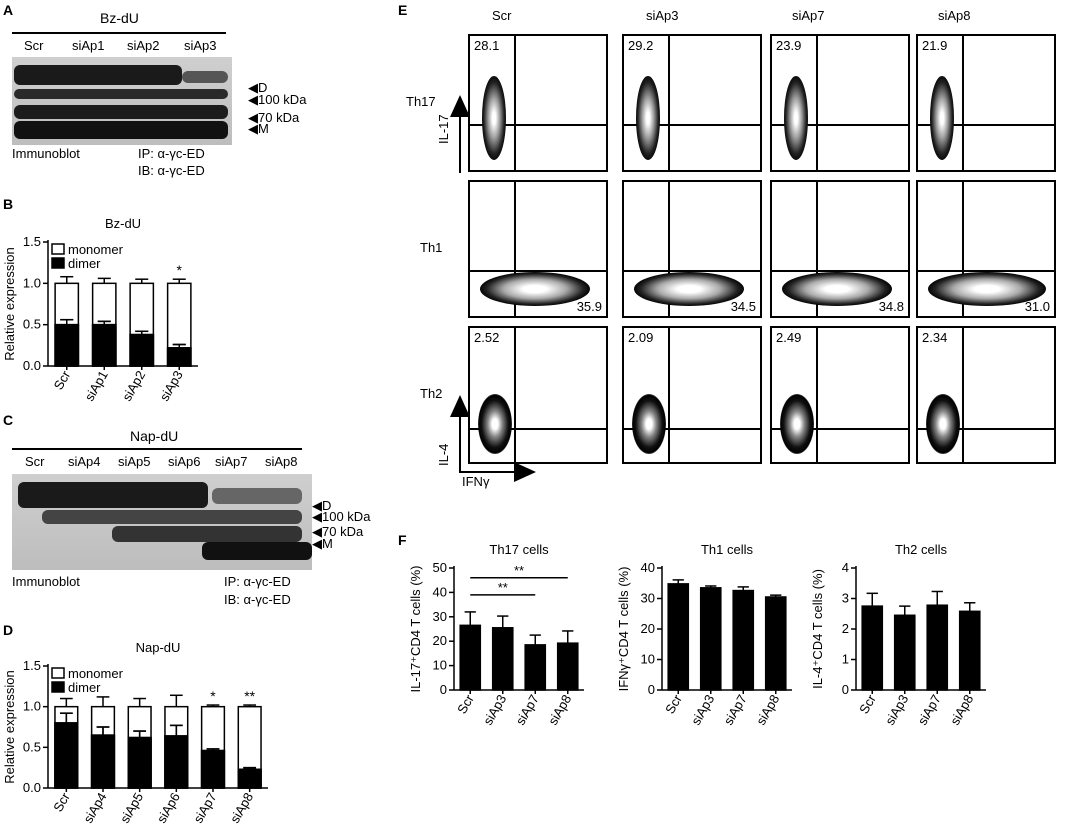 The height and width of the screenshot is (833, 1084). I want to click on blot-c-ip: IP: α-γc-ED, so click(257, 581).